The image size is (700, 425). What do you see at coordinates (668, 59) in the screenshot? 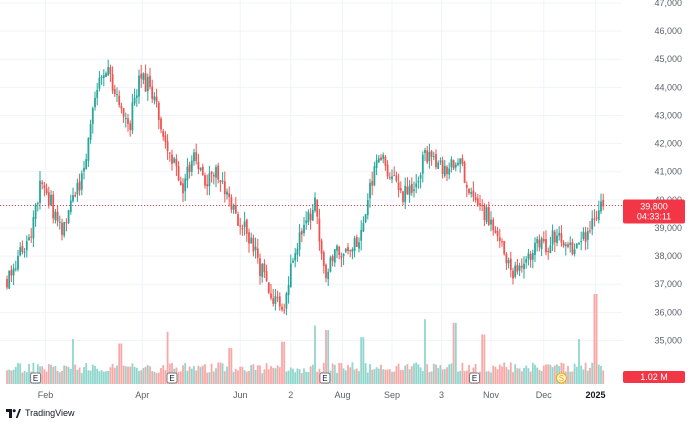
I see `price-tick-label: 45,000` at bounding box center [668, 59].